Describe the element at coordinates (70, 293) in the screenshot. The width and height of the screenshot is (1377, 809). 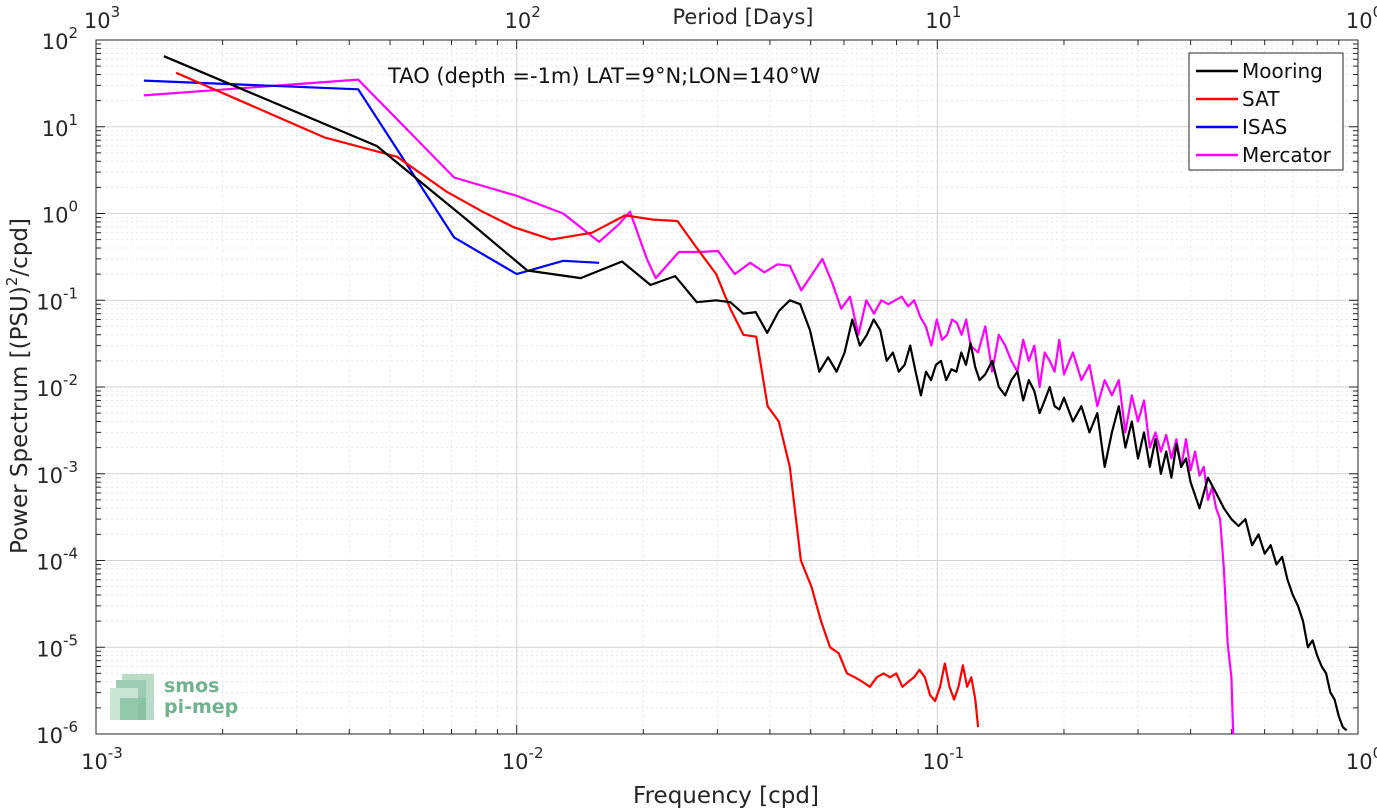
I see `y-tick-label-exp: -1` at that location.